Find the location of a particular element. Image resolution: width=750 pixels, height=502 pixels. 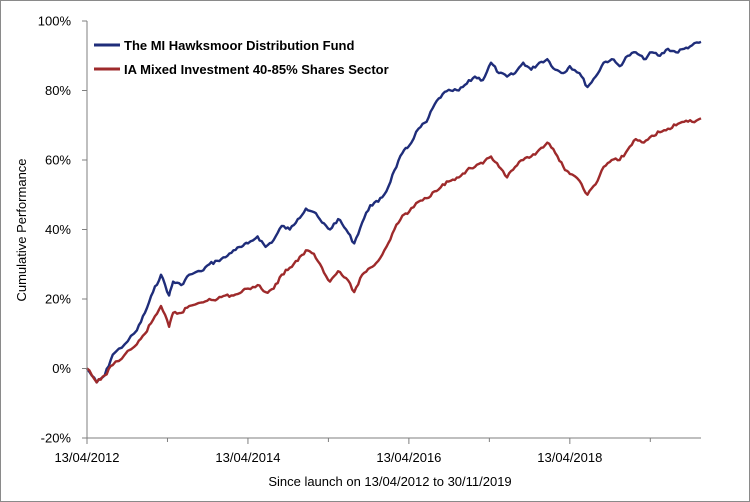

y-tick-label: 60% is located at coordinates (58, 160).